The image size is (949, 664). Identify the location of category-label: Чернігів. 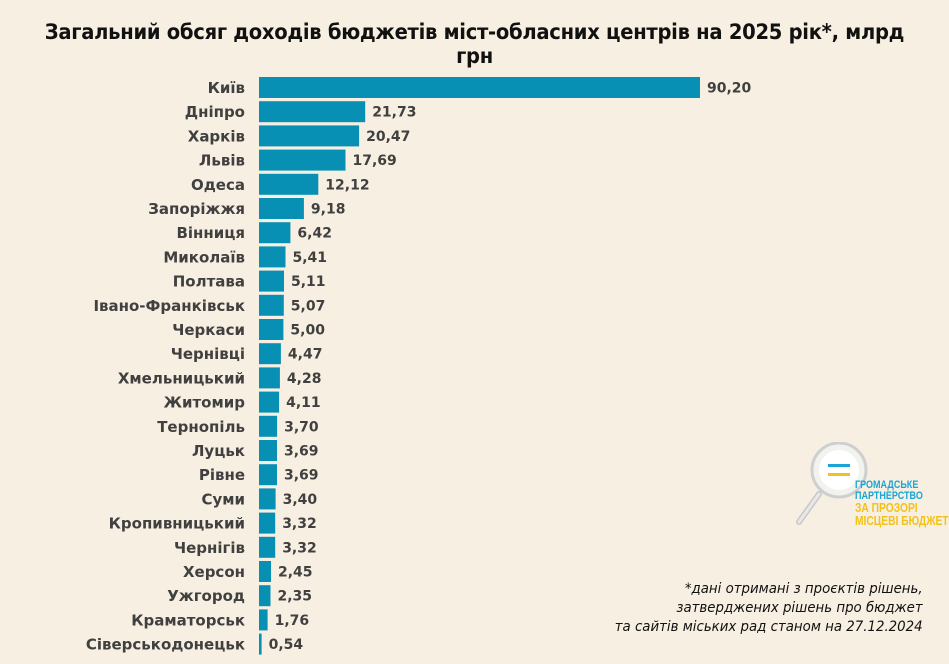
(209, 548).